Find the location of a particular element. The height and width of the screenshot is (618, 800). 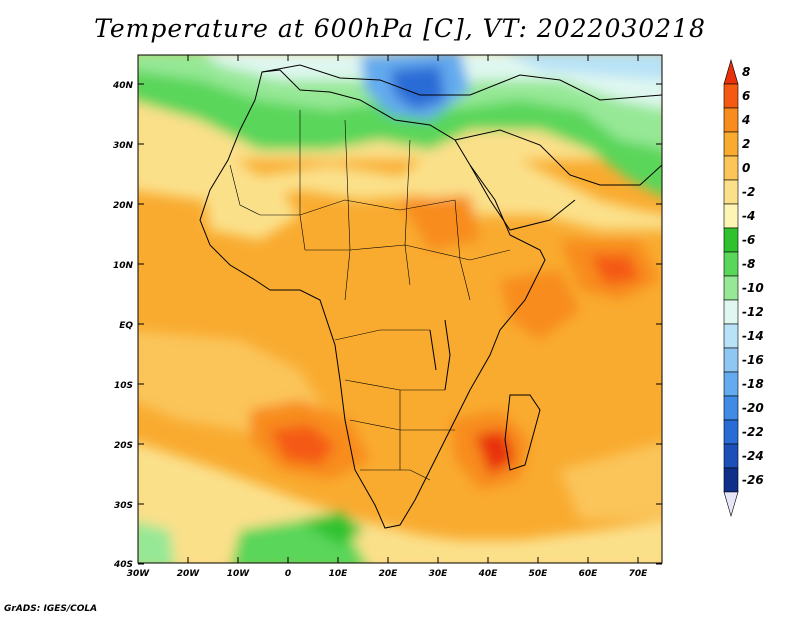

colorbar-label-2: 2 is located at coordinates (746, 144).